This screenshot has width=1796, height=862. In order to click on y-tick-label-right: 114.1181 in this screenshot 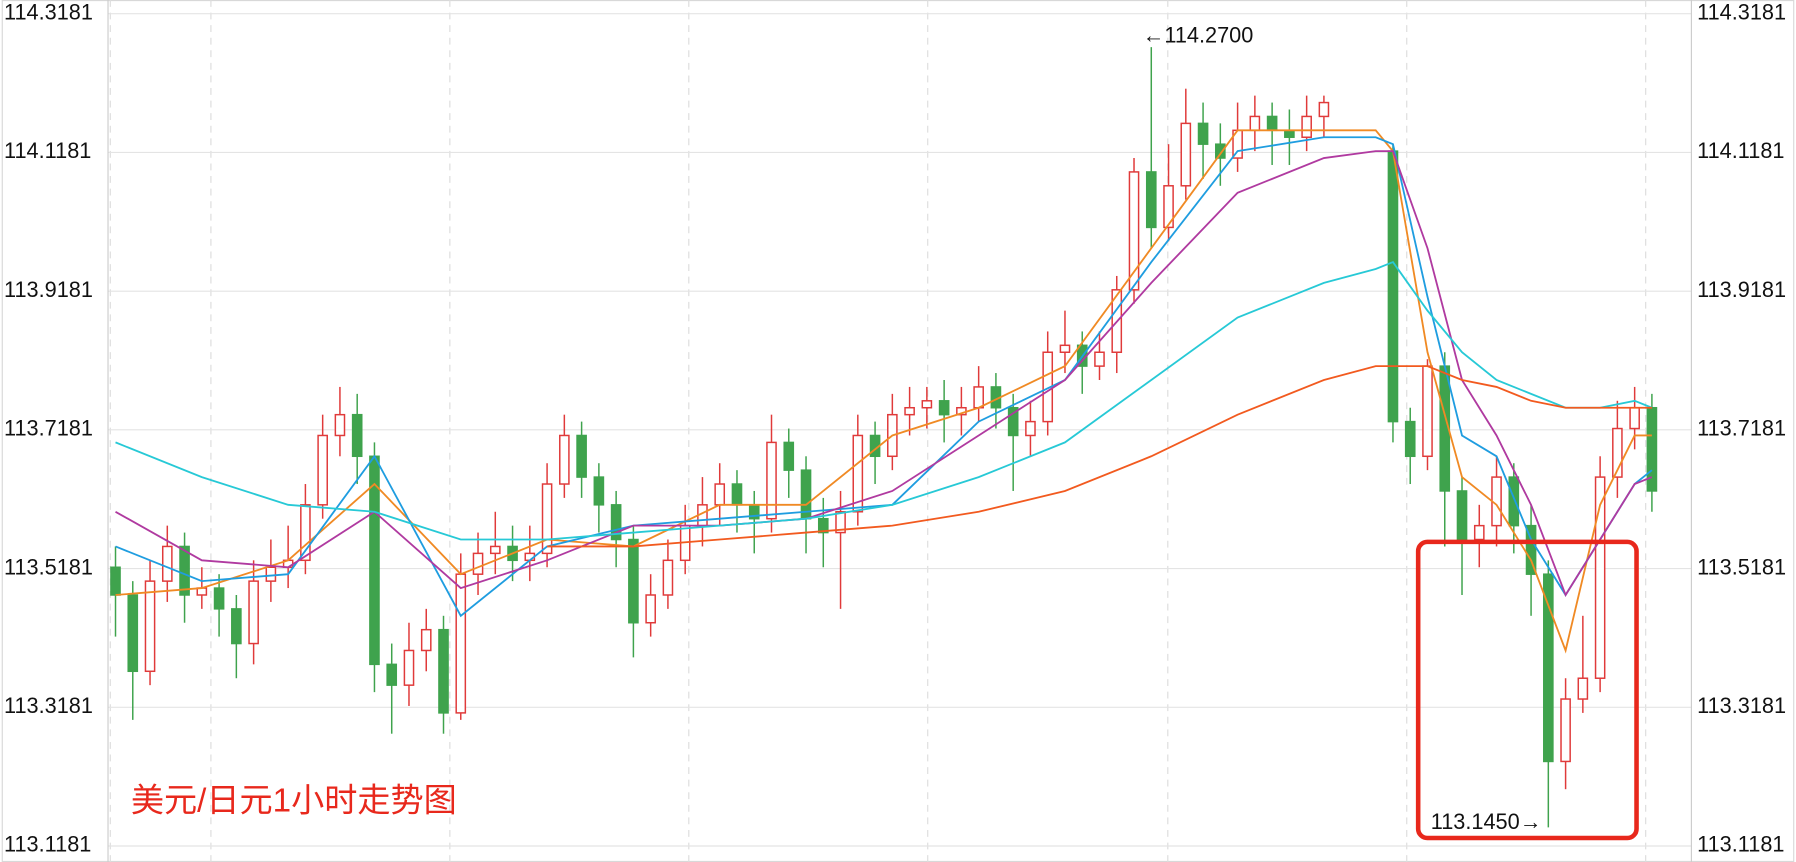, I will do `click(1740, 150)`.